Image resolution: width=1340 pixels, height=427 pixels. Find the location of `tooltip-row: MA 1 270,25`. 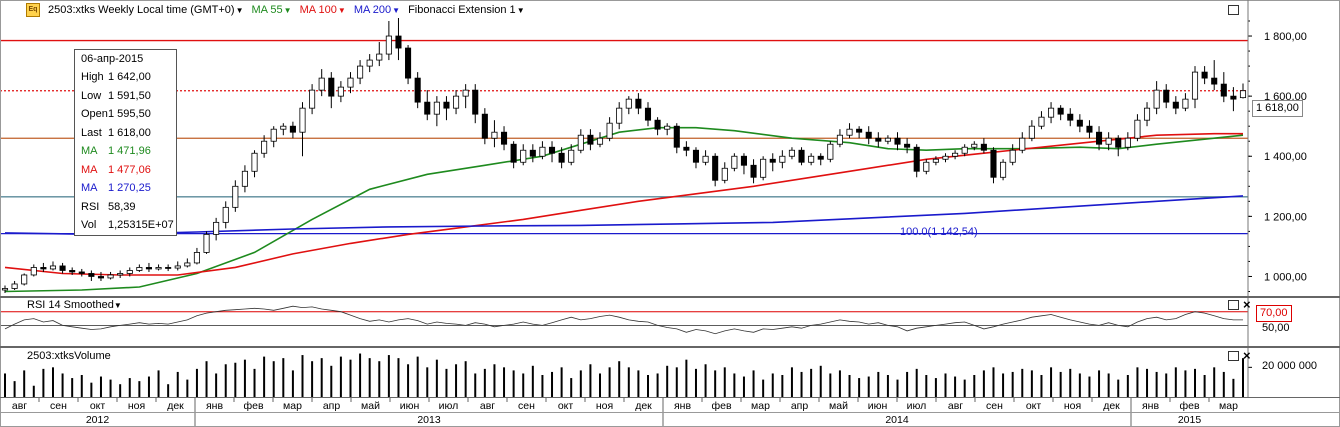

tooltip-row: MA 1 270,25 is located at coordinates (125, 188).